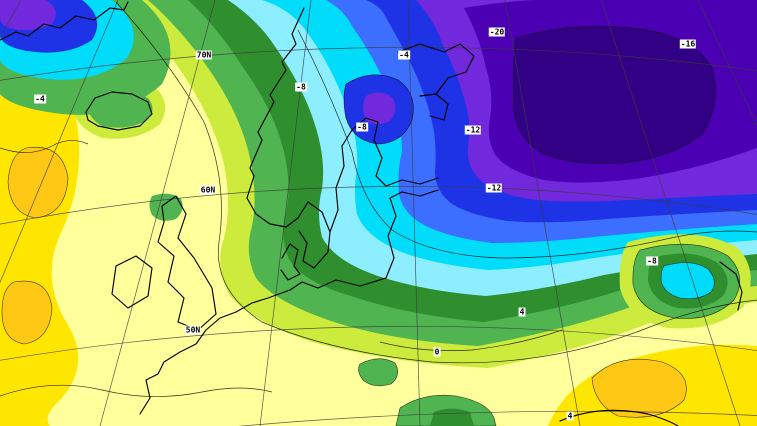  I want to click on latitude-line-50n, so click(378, 343).